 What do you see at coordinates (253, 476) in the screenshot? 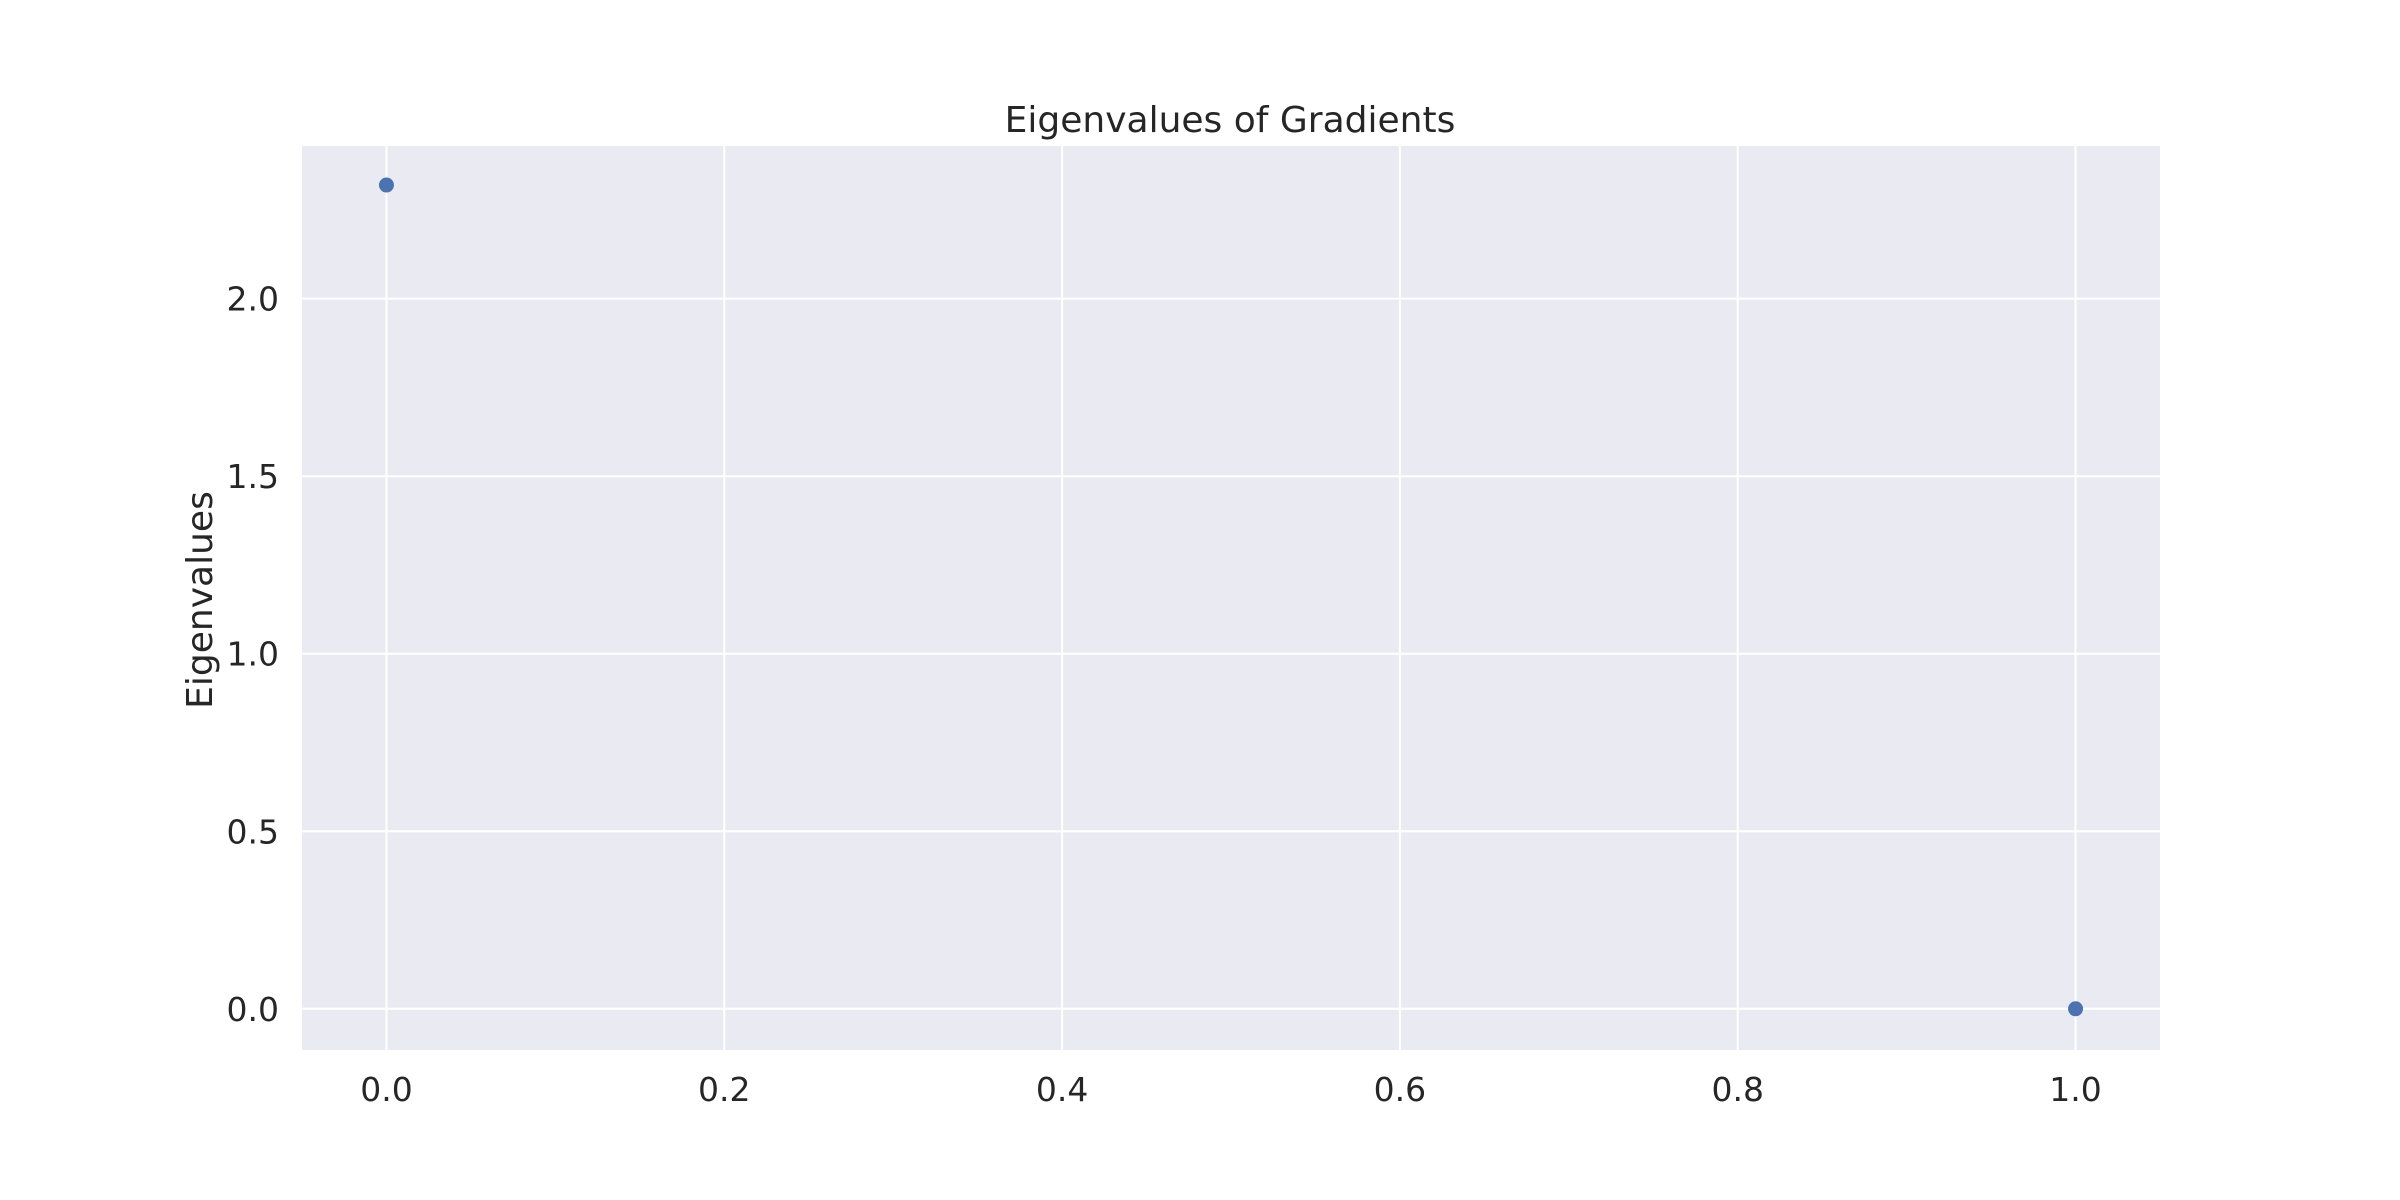
I see `y-tick-label: 1.5` at bounding box center [253, 476].